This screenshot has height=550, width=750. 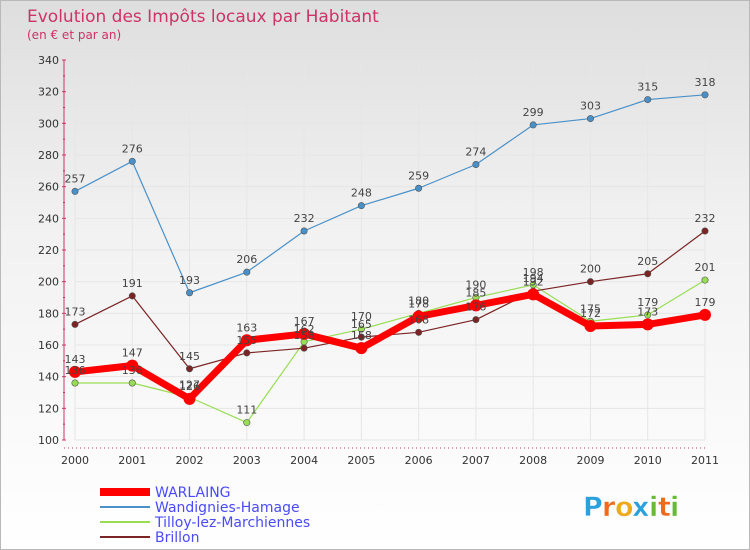 What do you see at coordinates (476, 460) in the screenshot?
I see `x-tick-label: 2007` at bounding box center [476, 460].